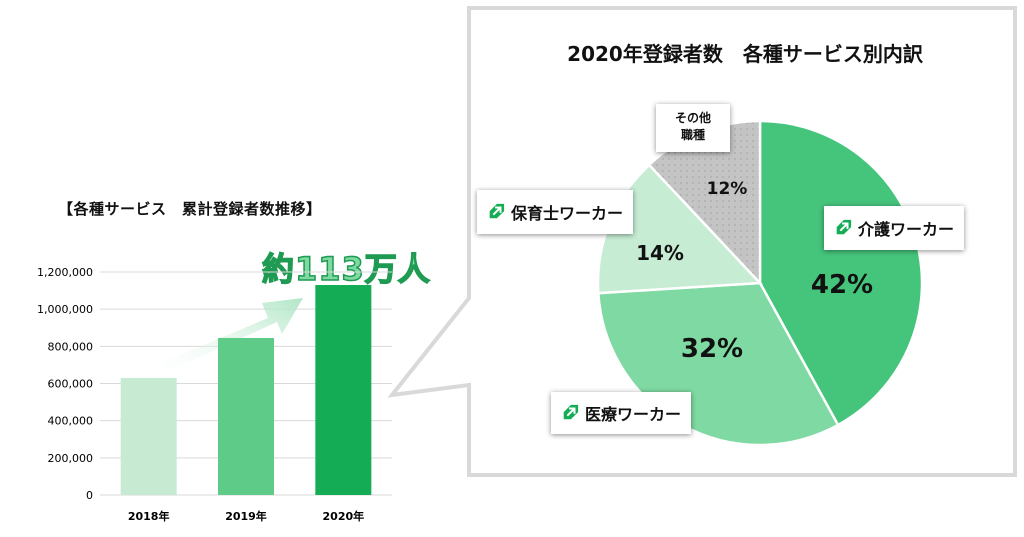 This screenshot has width=1024, height=537. What do you see at coordinates (633, 414) in the screenshot?
I see `label-text: 医療ワーカー` at bounding box center [633, 414].